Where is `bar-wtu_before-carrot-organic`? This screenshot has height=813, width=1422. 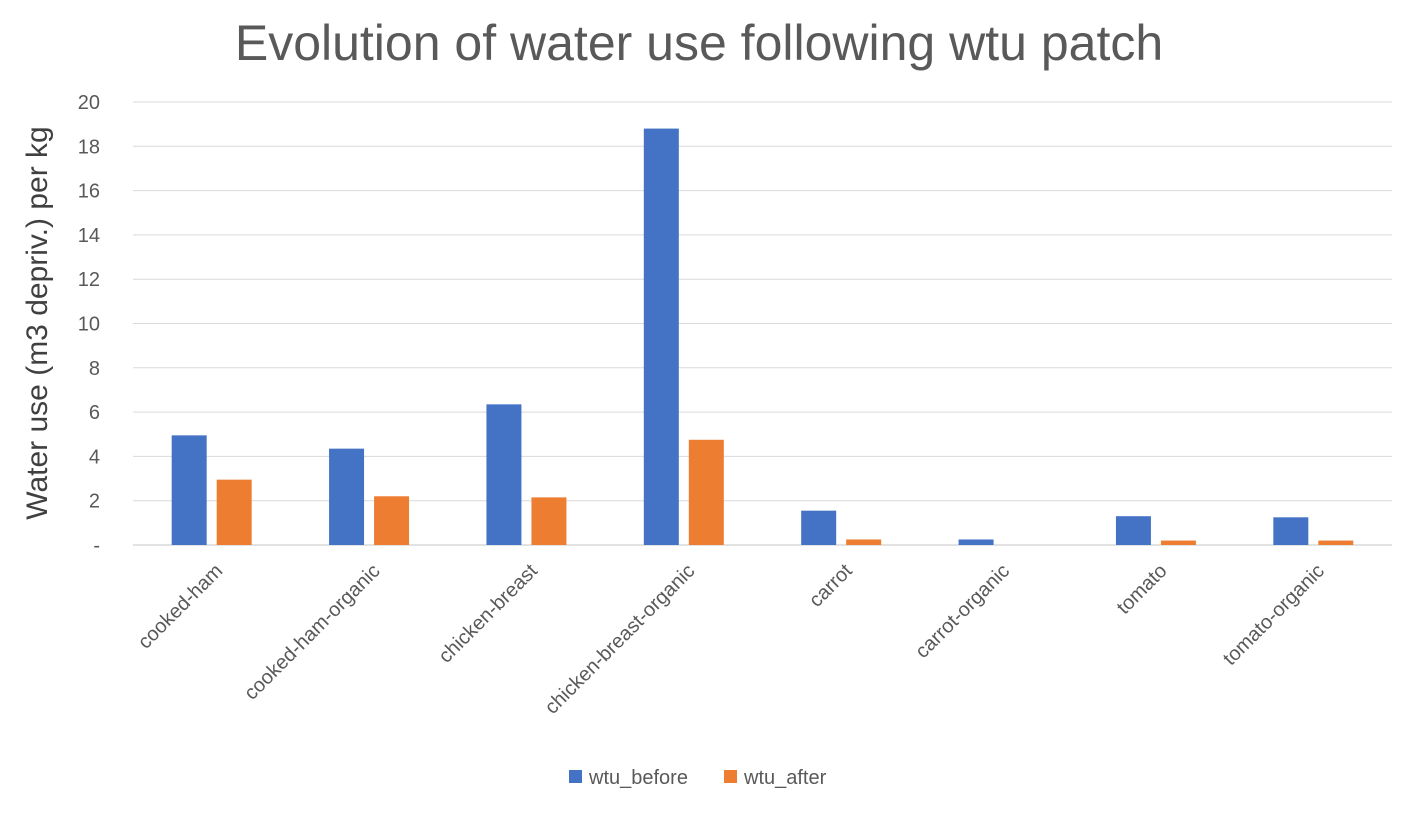
bar-wtu_before-carrot-organic is located at coordinates (976, 542).